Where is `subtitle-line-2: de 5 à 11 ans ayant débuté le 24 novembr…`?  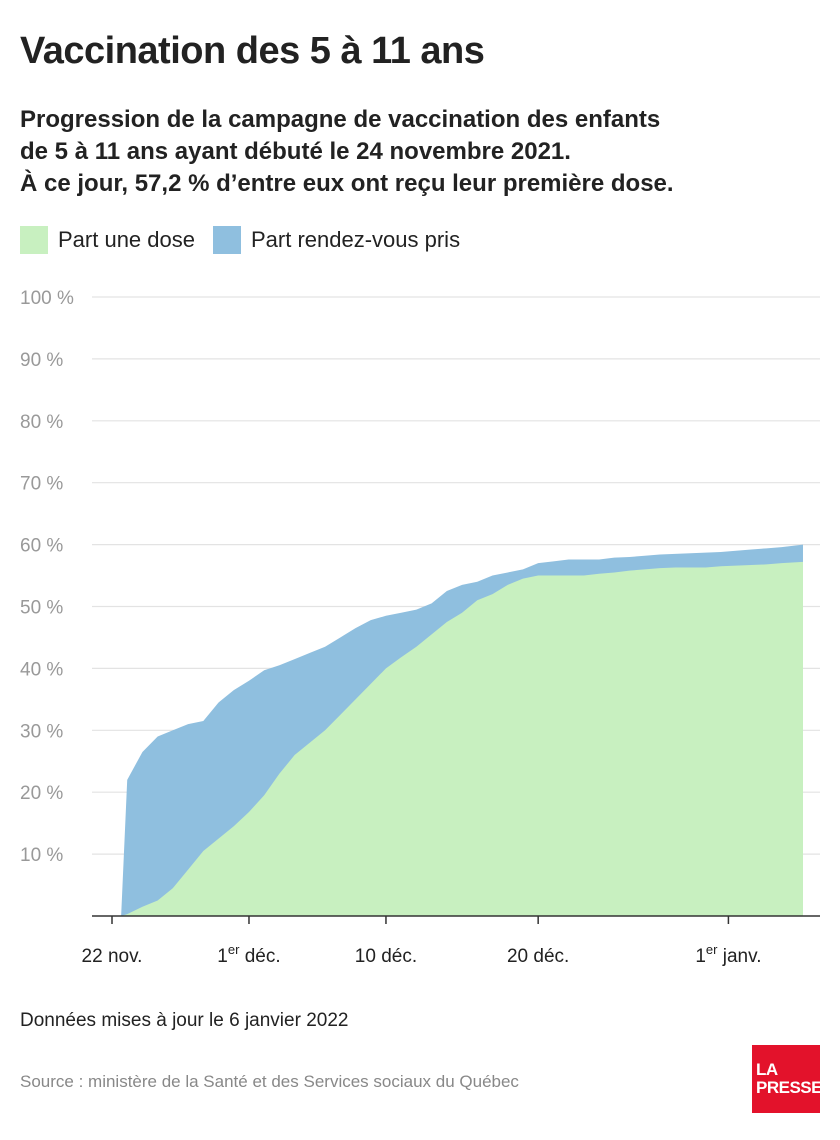 subtitle-line-2: de 5 à 11 ans ayant débuté le 24 novembr… is located at coordinates (295, 151).